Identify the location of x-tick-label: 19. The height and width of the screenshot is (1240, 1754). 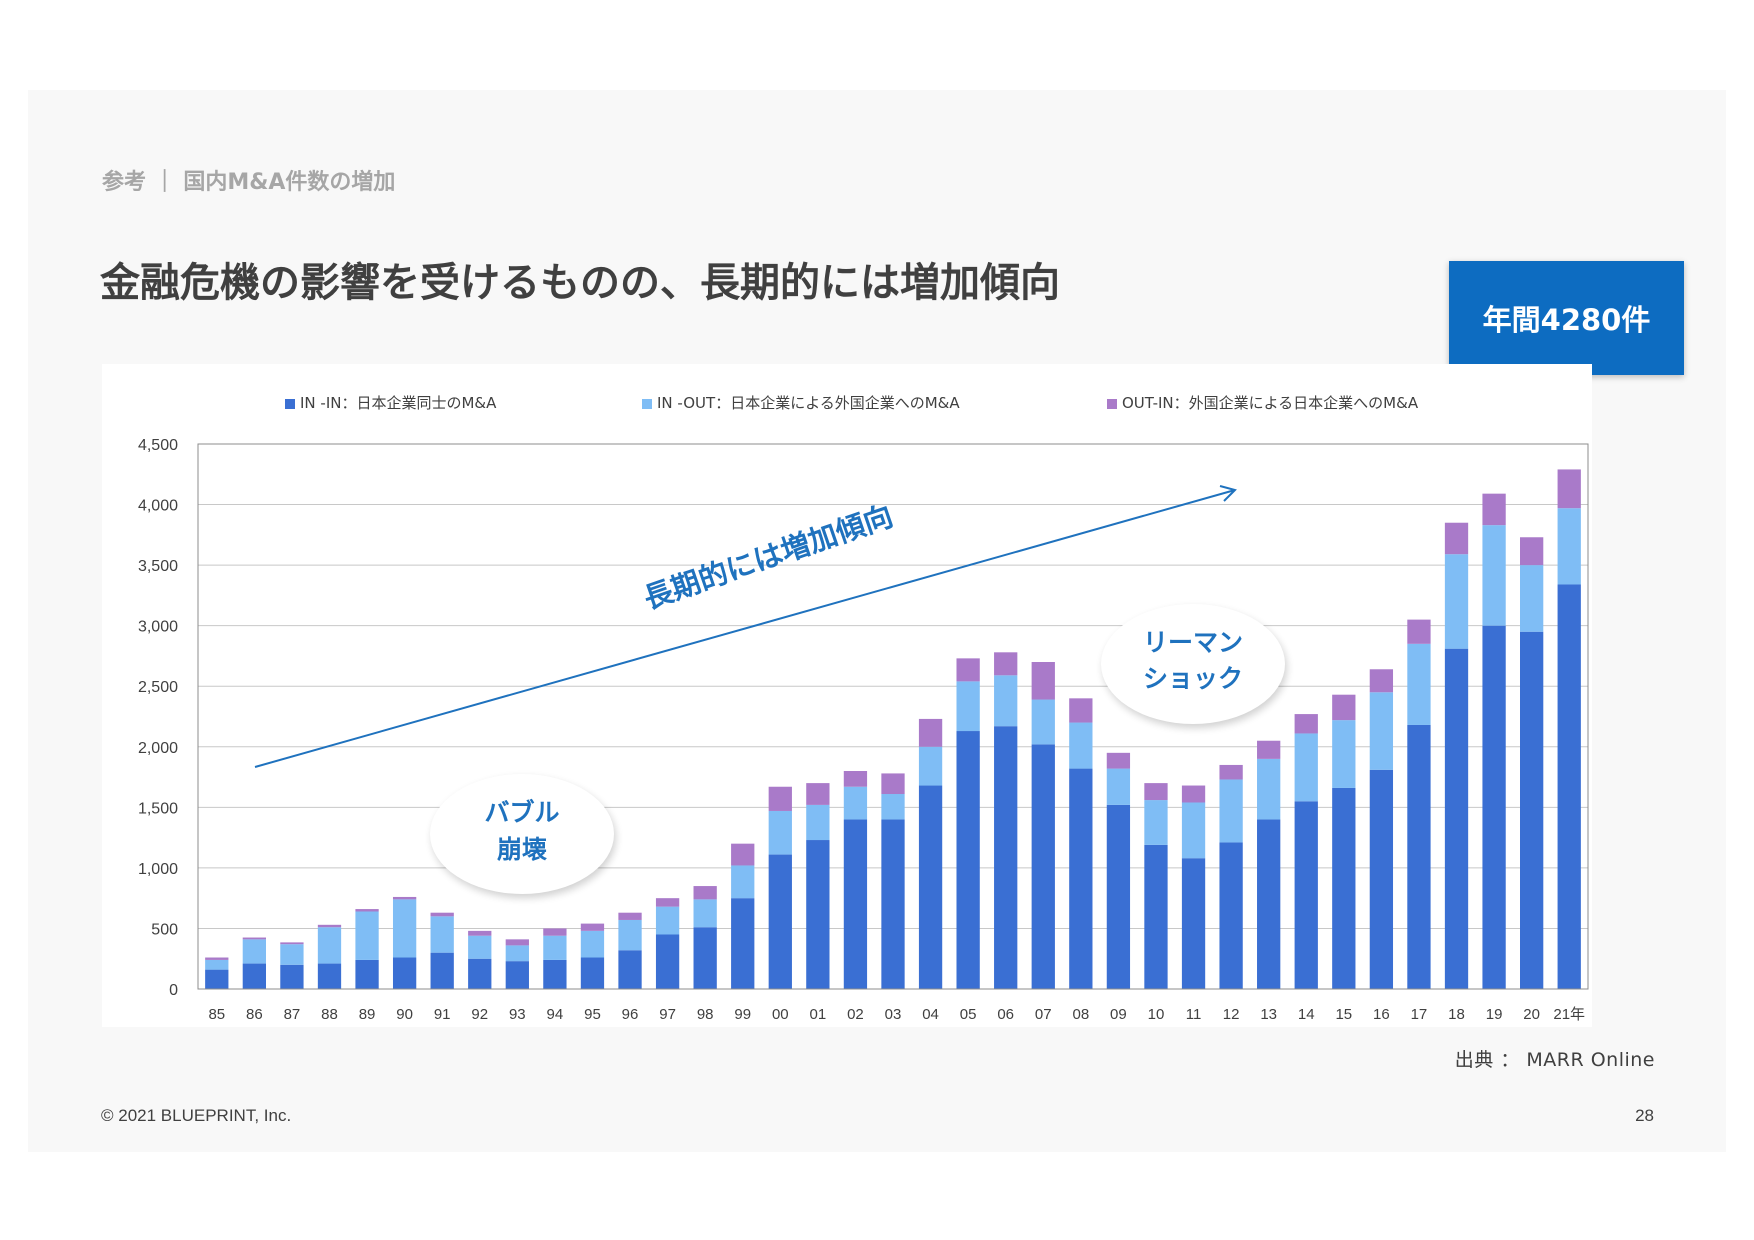
(1494, 1014).